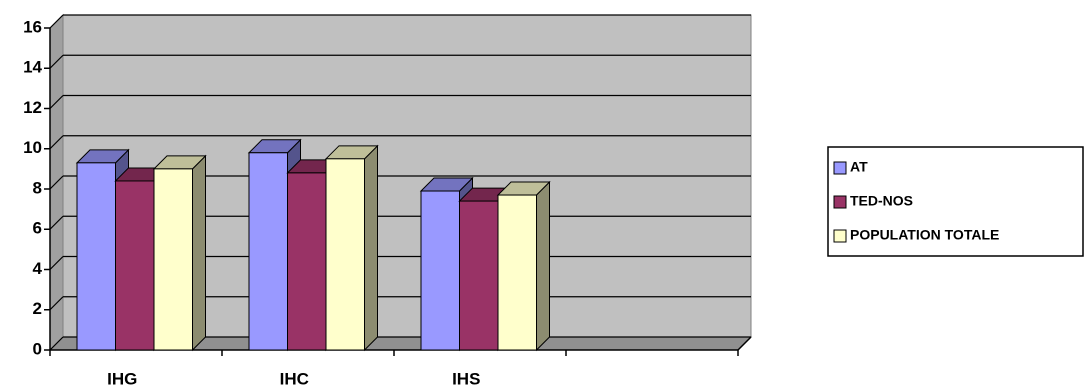 Image resolution: width=1084 pixels, height=390 pixels. I want to click on y-tick-label: 10, so click(32, 147).